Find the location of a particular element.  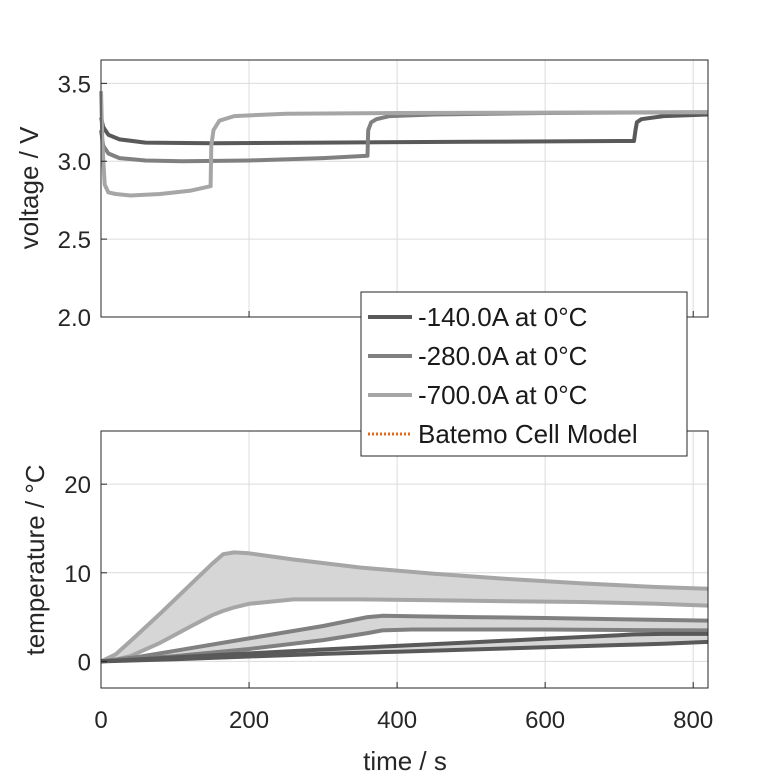

time-xtick-label: 400 is located at coordinates (397, 720).